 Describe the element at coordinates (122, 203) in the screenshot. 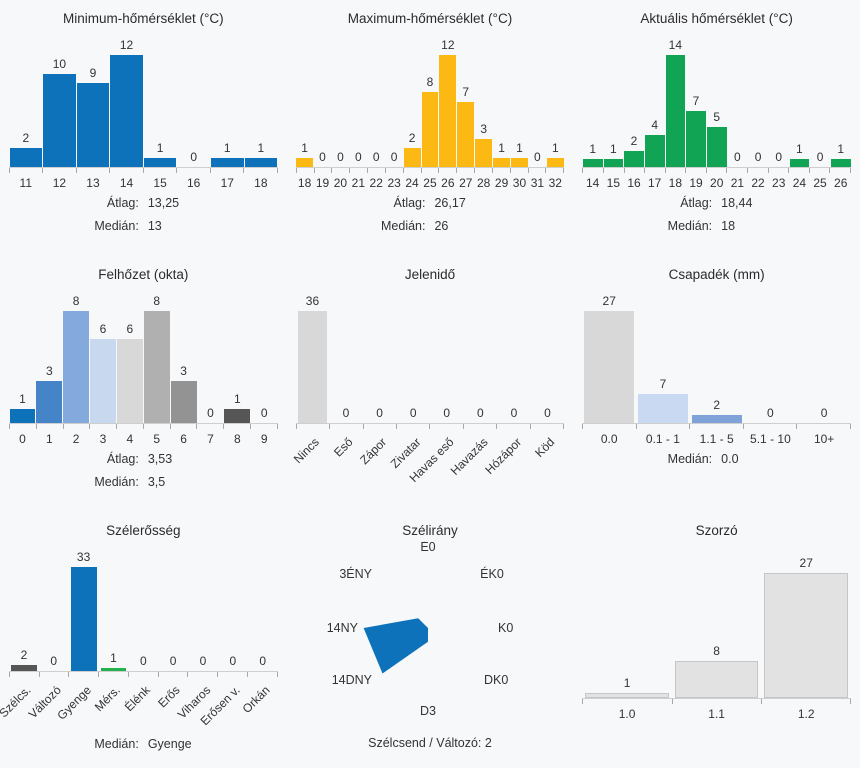

I see `stat-label: Átlag:` at that location.